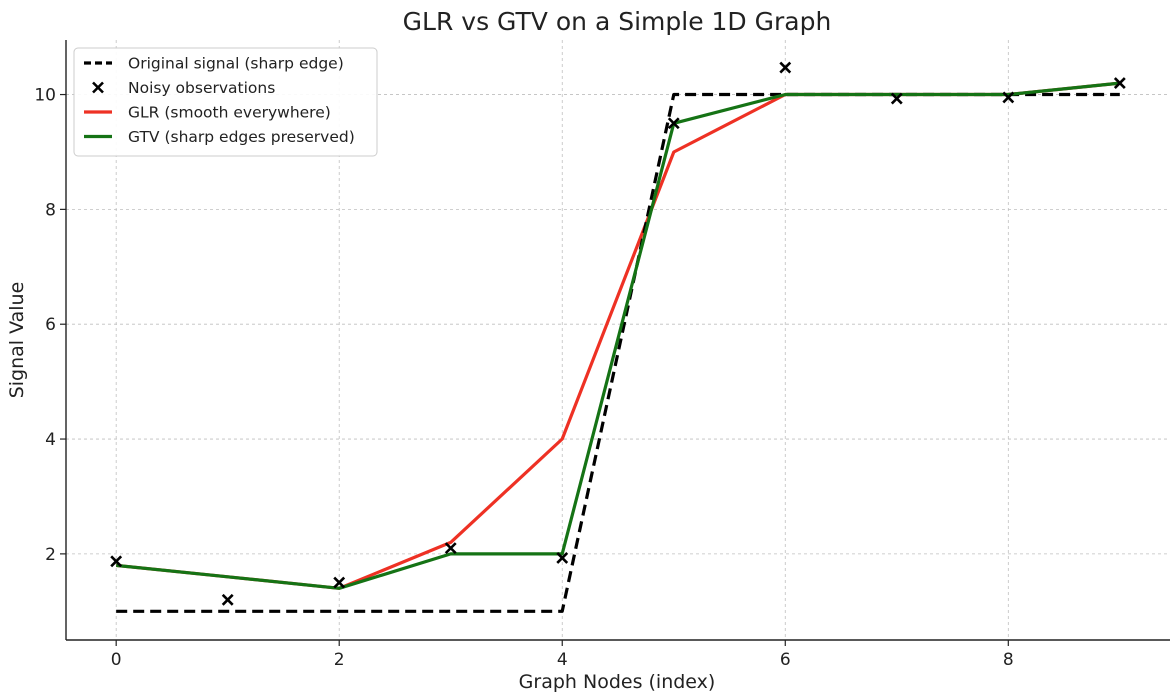  I want to click on legend-label: GTV (sharp edges preserved), so click(241, 137).